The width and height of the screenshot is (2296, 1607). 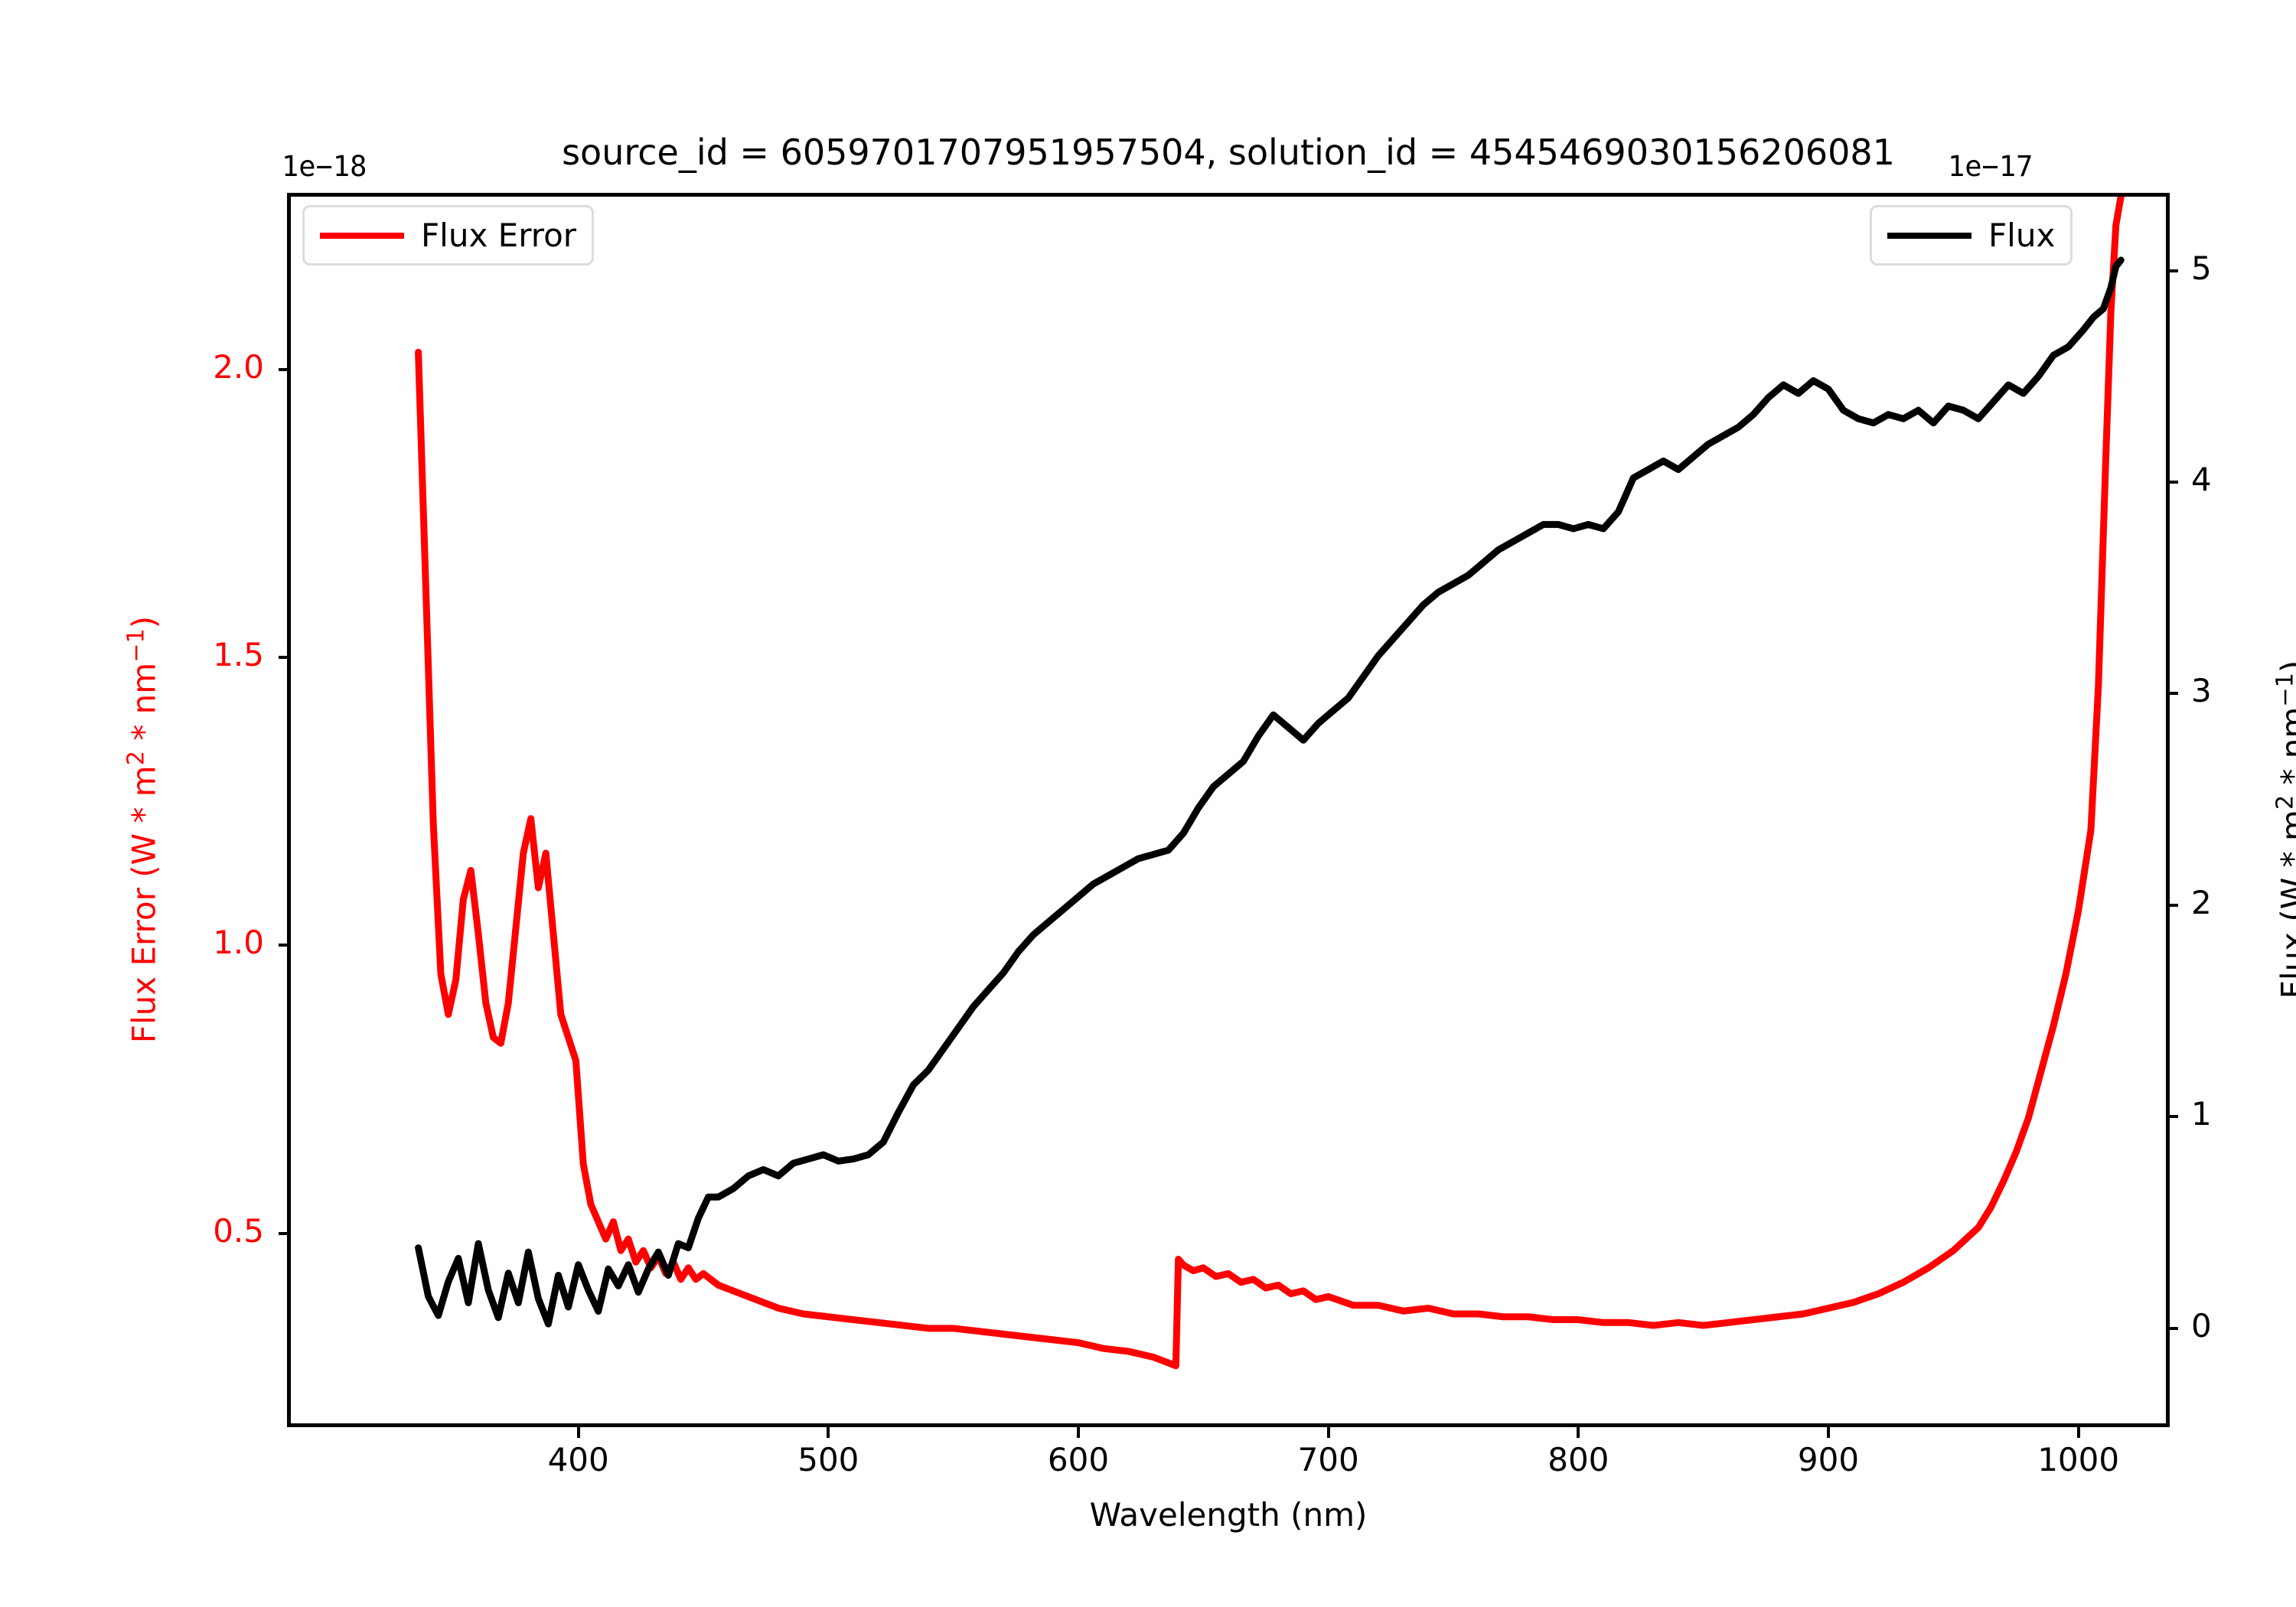 What do you see at coordinates (578, 1459) in the screenshot?
I see `x-tick-label-400: 400` at bounding box center [578, 1459].